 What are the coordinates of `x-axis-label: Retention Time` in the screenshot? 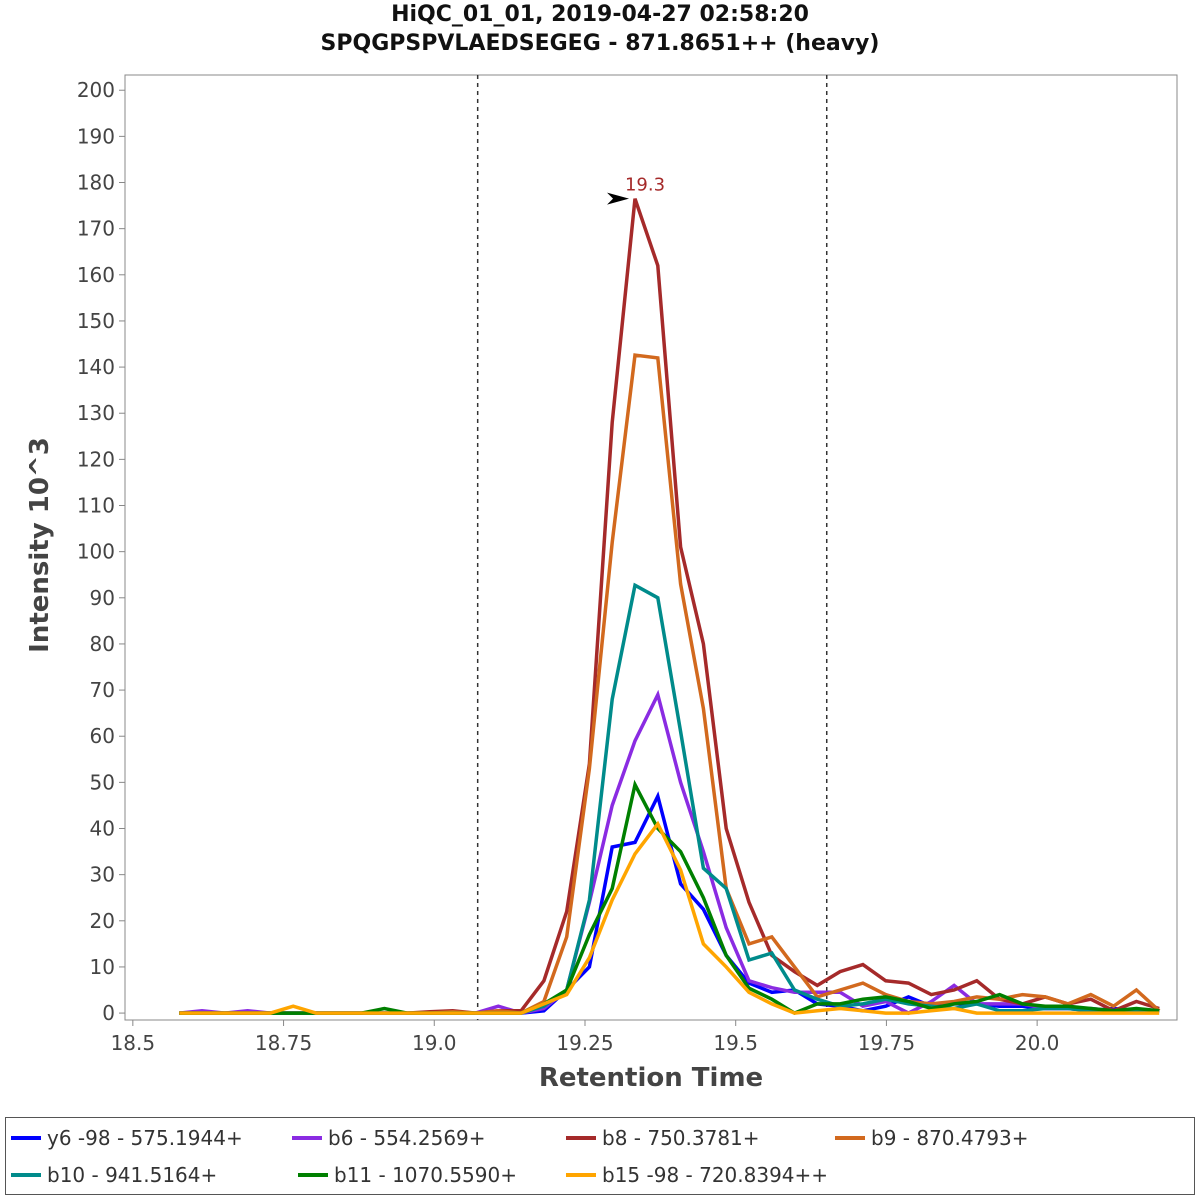 It's located at (651, 1078).